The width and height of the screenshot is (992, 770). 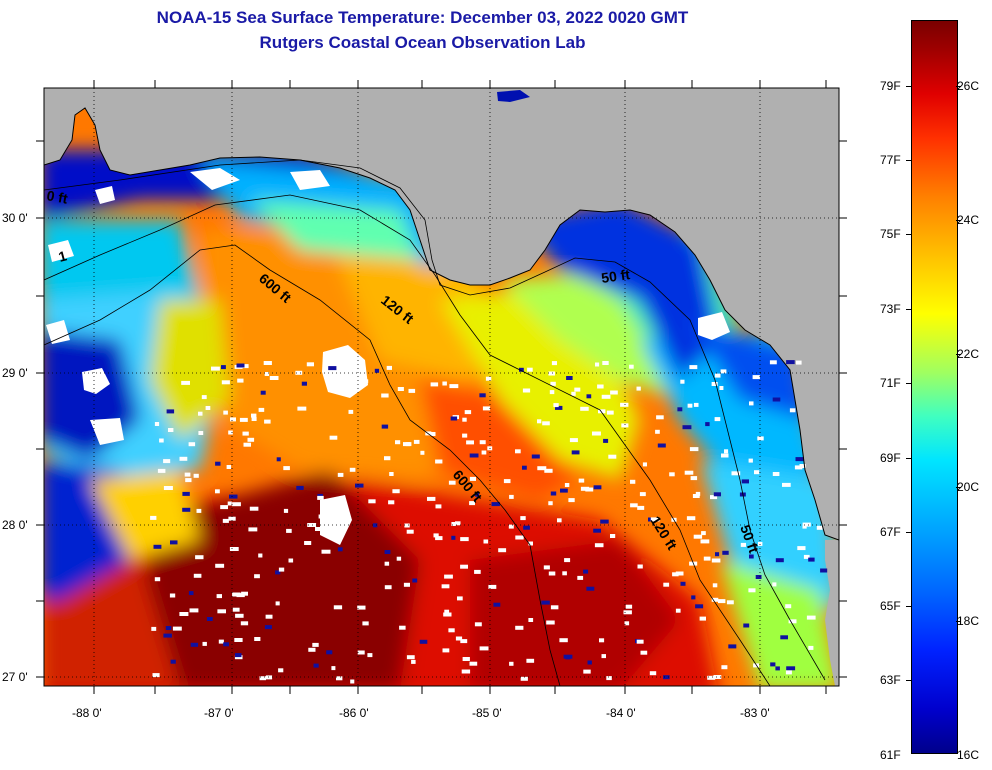 What do you see at coordinates (15, 218) in the screenshot?
I see `lat-label-30: 30 0'` at bounding box center [15, 218].